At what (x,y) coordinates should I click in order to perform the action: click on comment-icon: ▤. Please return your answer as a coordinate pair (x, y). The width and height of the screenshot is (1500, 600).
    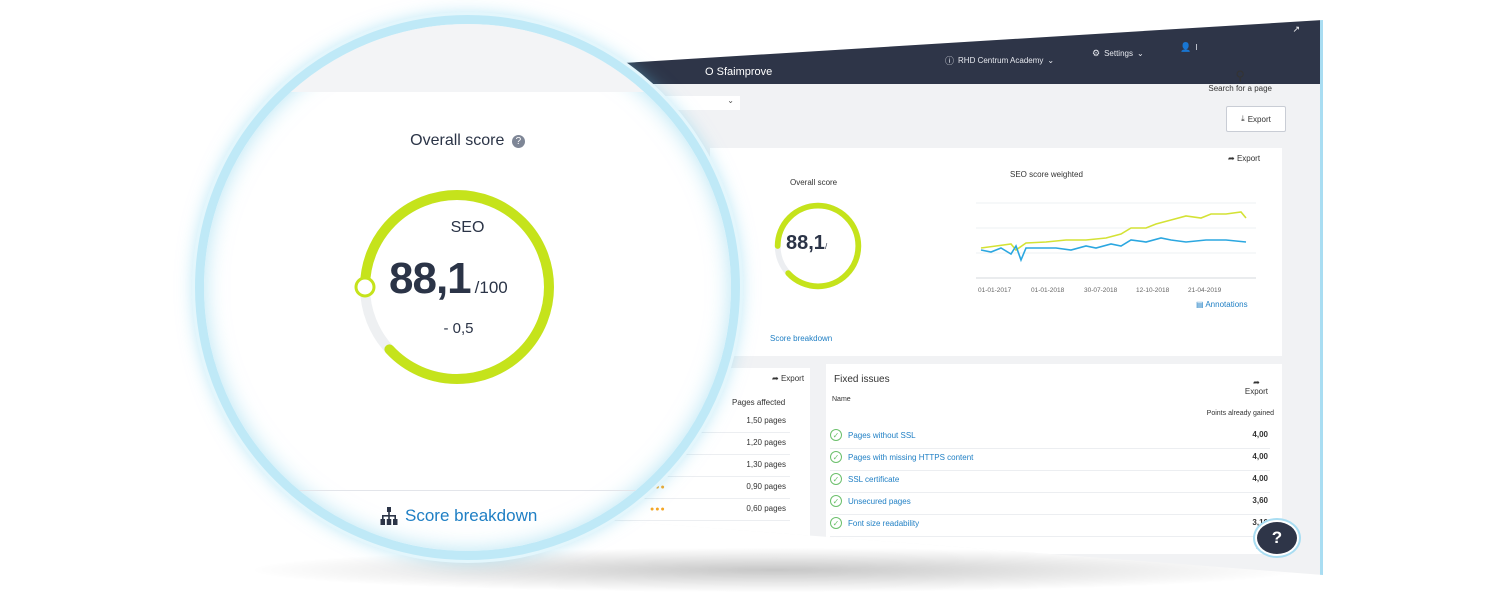
    Looking at the image, I should click on (1200, 304).